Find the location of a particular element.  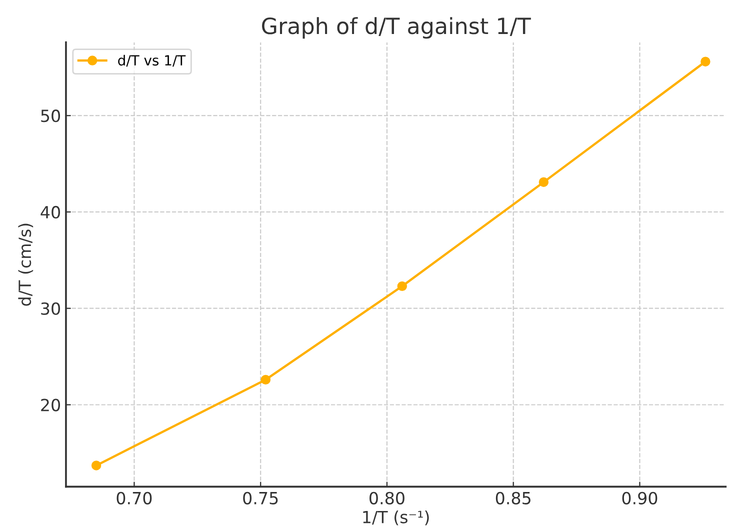

legend-label: d/T vs 1/T is located at coordinates (152, 60).